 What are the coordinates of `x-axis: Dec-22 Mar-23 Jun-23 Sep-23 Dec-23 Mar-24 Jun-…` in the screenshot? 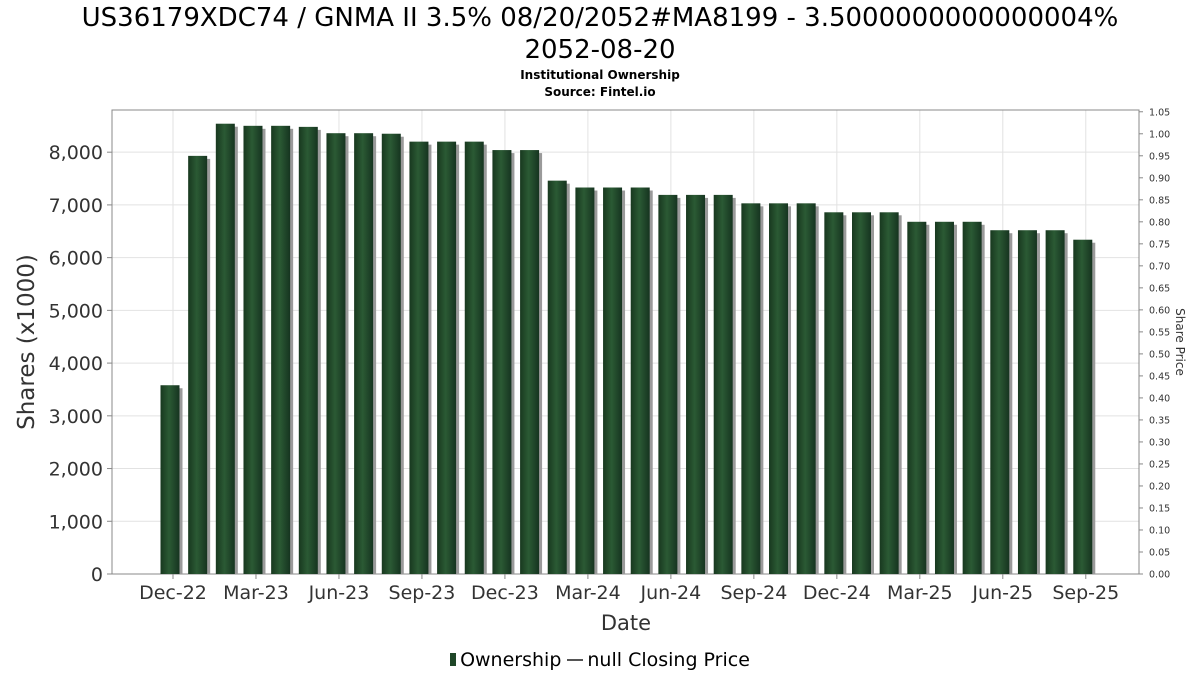 It's located at (629, 589).